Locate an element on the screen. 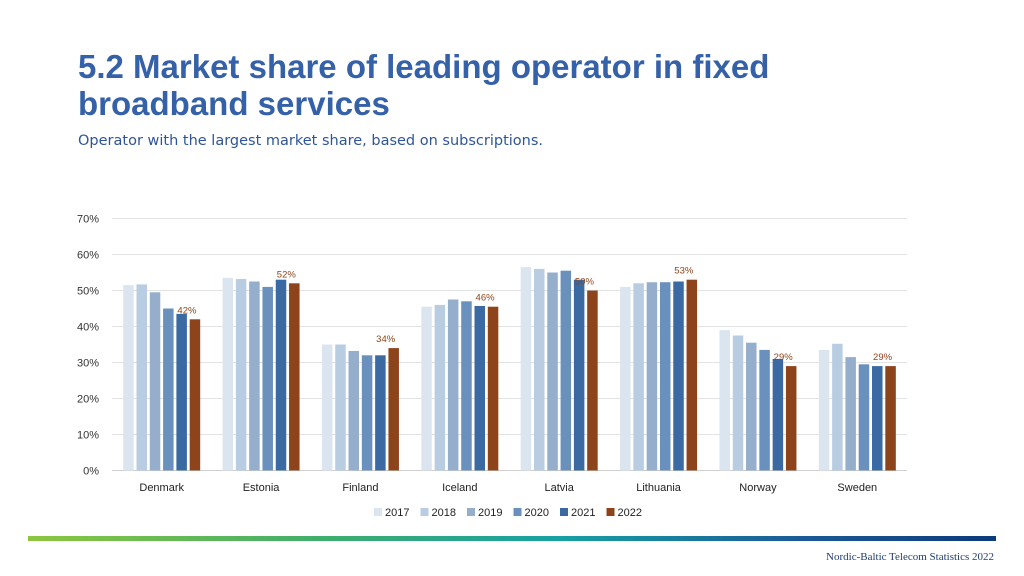 This screenshot has height=576, width=1024. bar-denmark-2019 is located at coordinates (155, 381).